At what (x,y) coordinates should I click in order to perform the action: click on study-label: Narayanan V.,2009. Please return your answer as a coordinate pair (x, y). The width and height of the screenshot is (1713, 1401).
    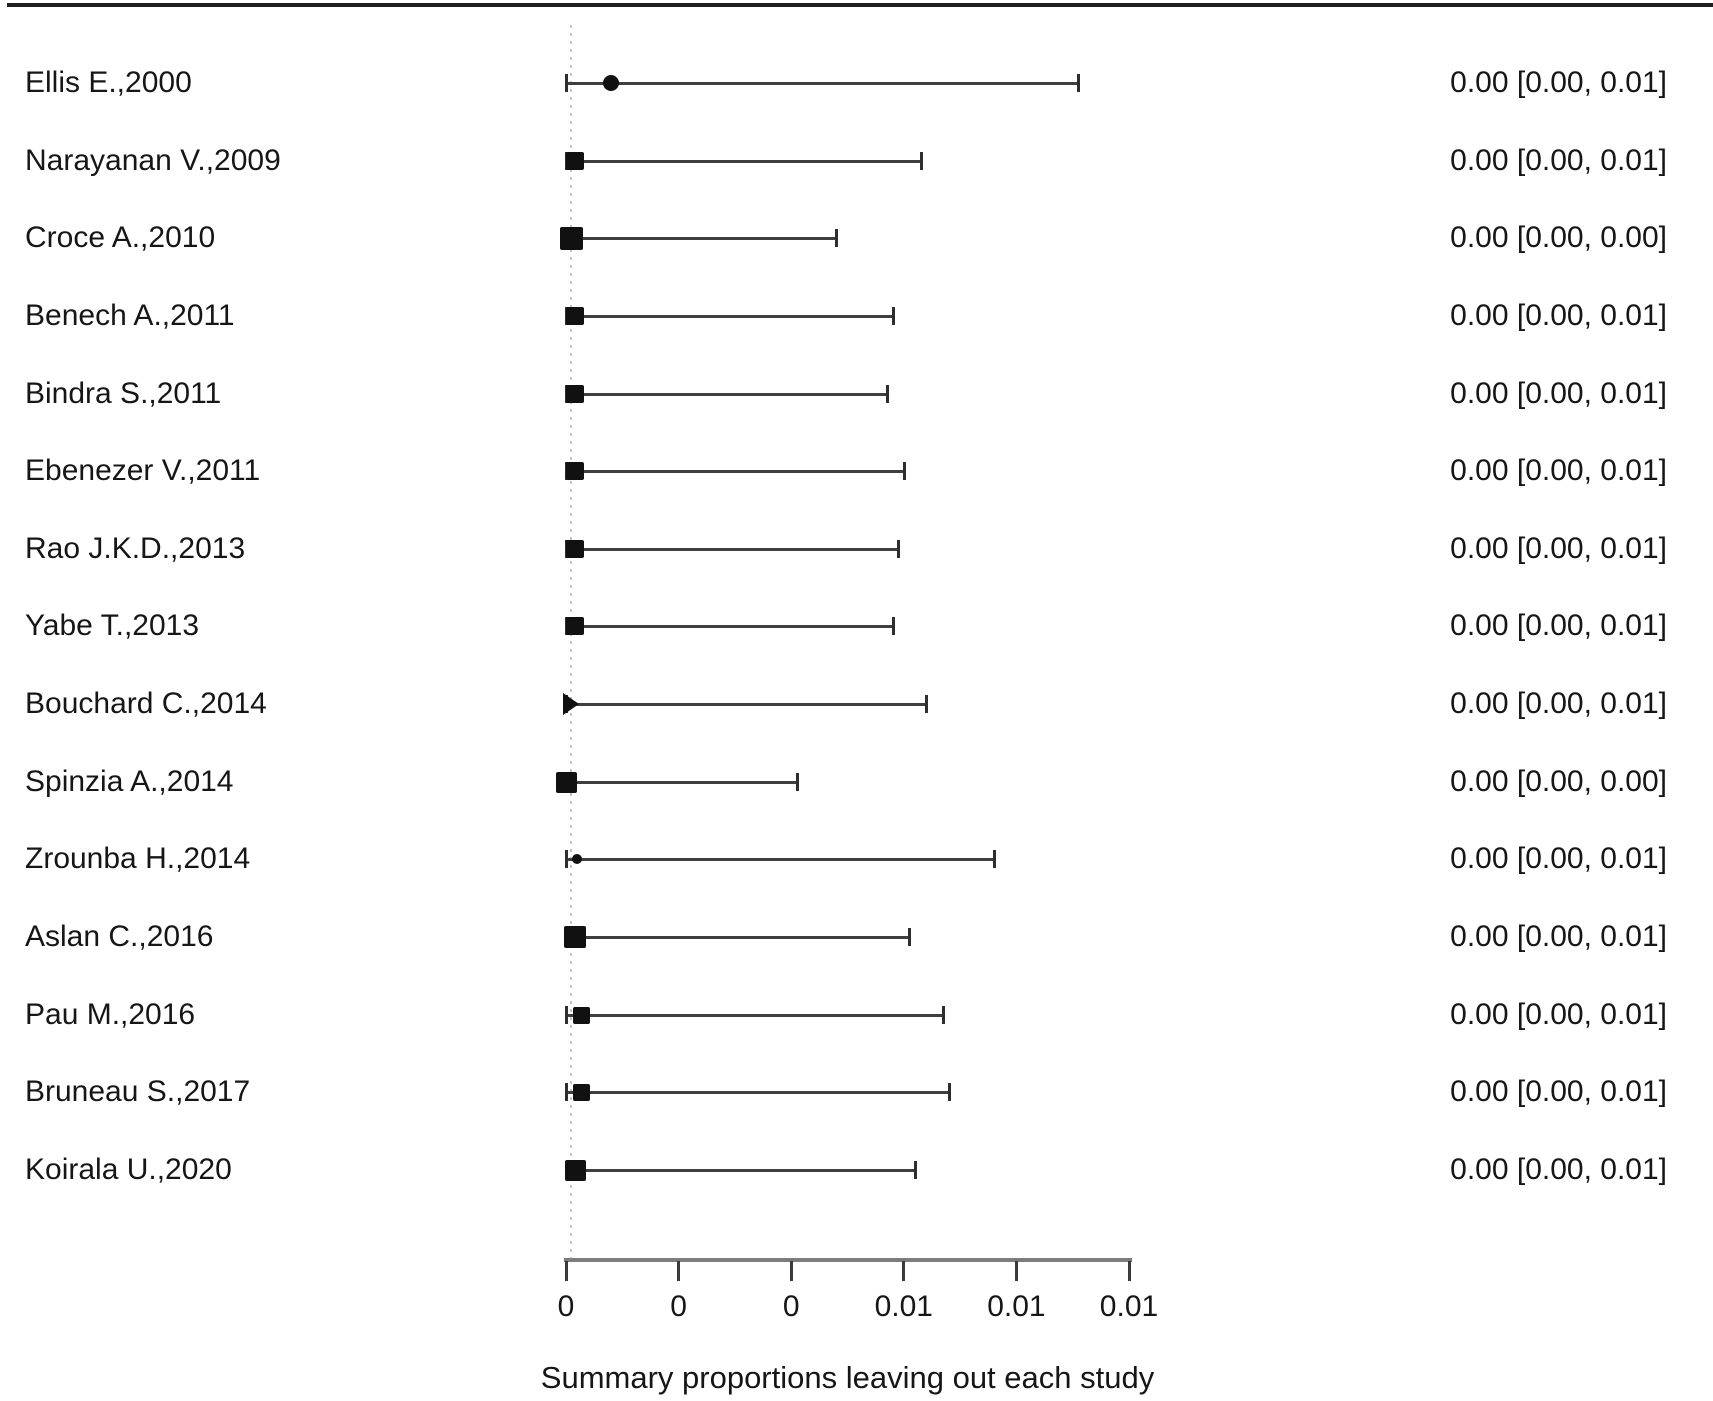
    Looking at the image, I should click on (153, 160).